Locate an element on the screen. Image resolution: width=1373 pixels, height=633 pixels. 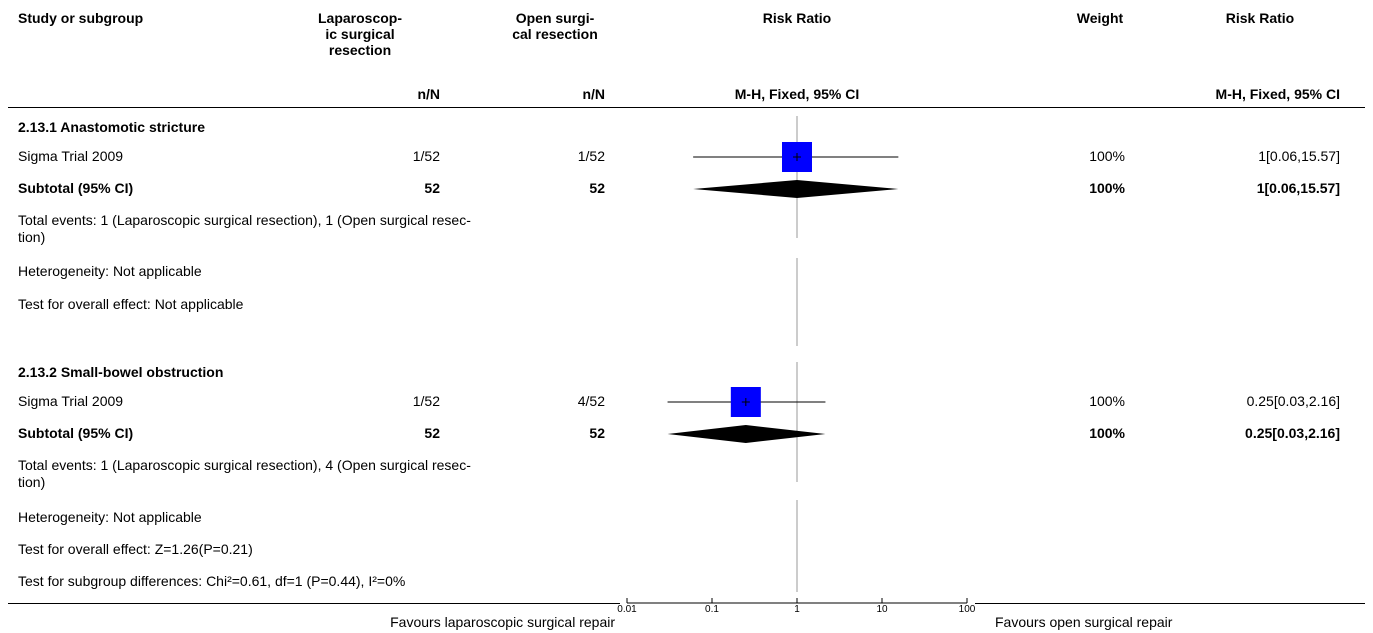
x-tick-label: 100 is located at coordinates (967, 609).